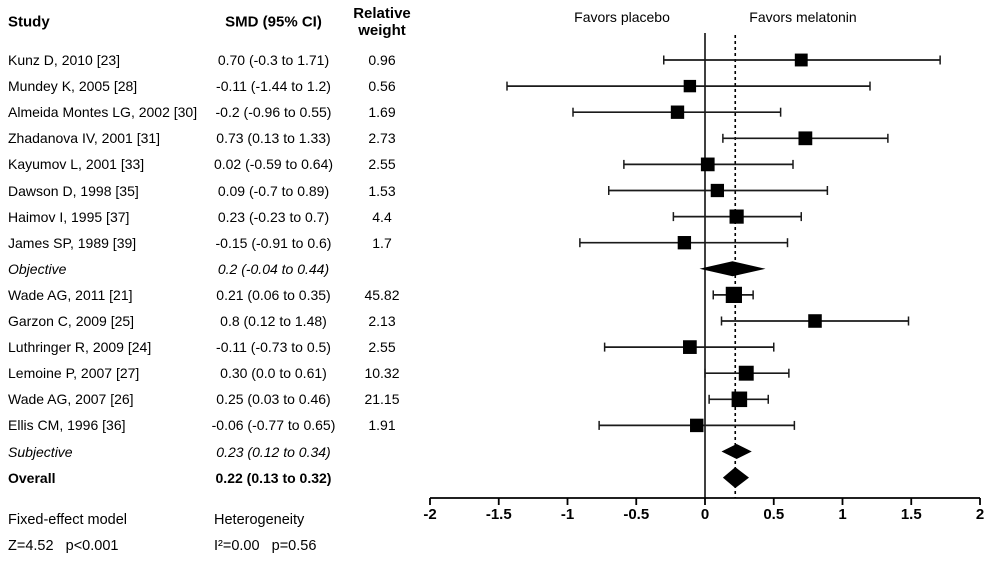 The image size is (988, 562). I want to click on smd-value: -0.11 (-0.73 to 0.5), so click(273, 347).